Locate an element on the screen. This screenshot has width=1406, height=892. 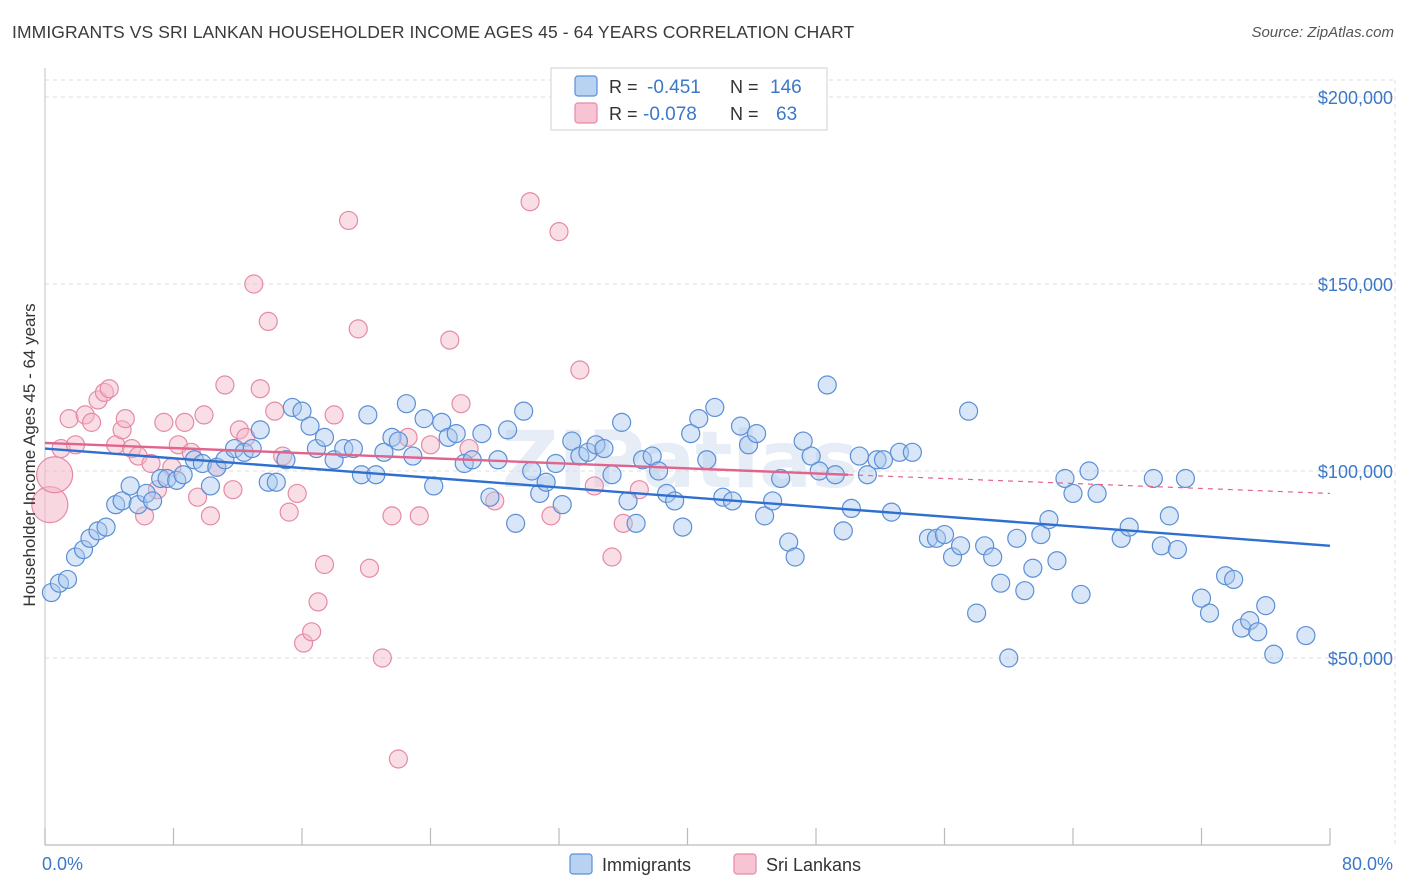
legend-label-immigrants: Immigrants is located at coordinates (646, 865).